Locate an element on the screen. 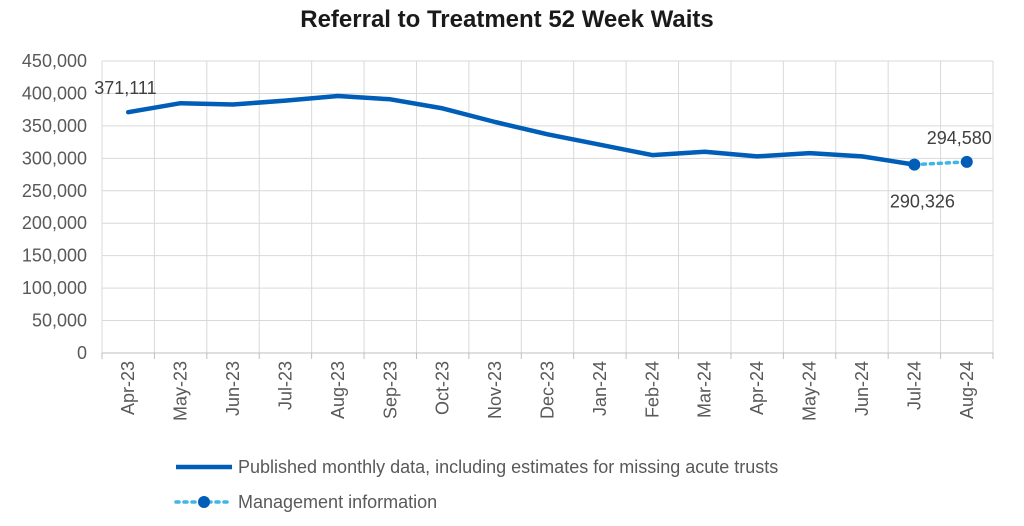 Image resolution: width=1024 pixels, height=526 pixels. x-tick-label: Apr-24 is located at coordinates (757, 388).